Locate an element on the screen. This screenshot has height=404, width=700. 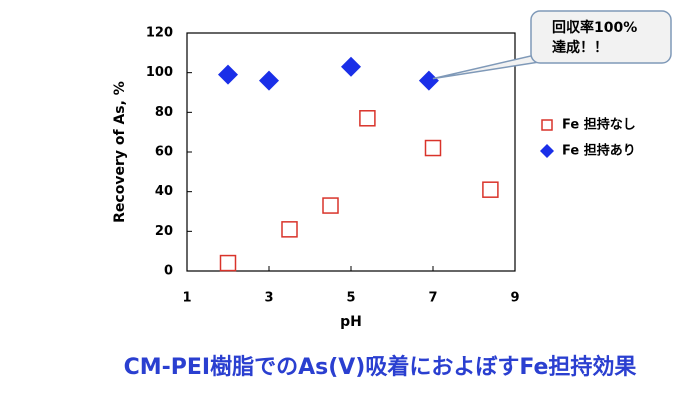
legend-label: Fe 担持なし is located at coordinates (599, 125).